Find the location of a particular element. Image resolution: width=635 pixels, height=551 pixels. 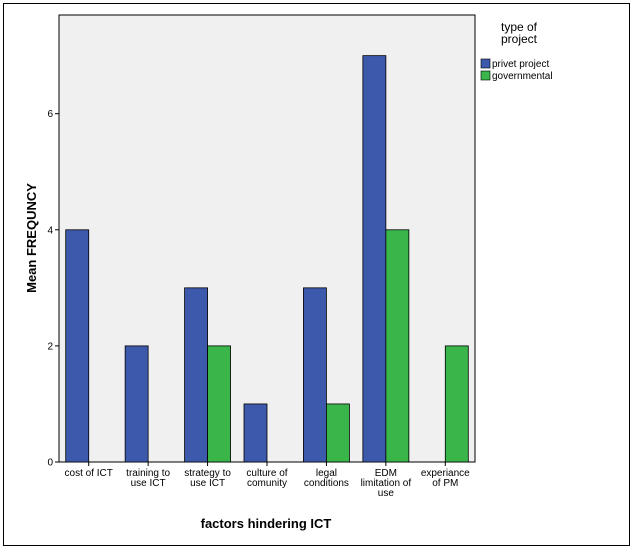

x-tick-label: strategy to use ICT is located at coordinates (207, 478).